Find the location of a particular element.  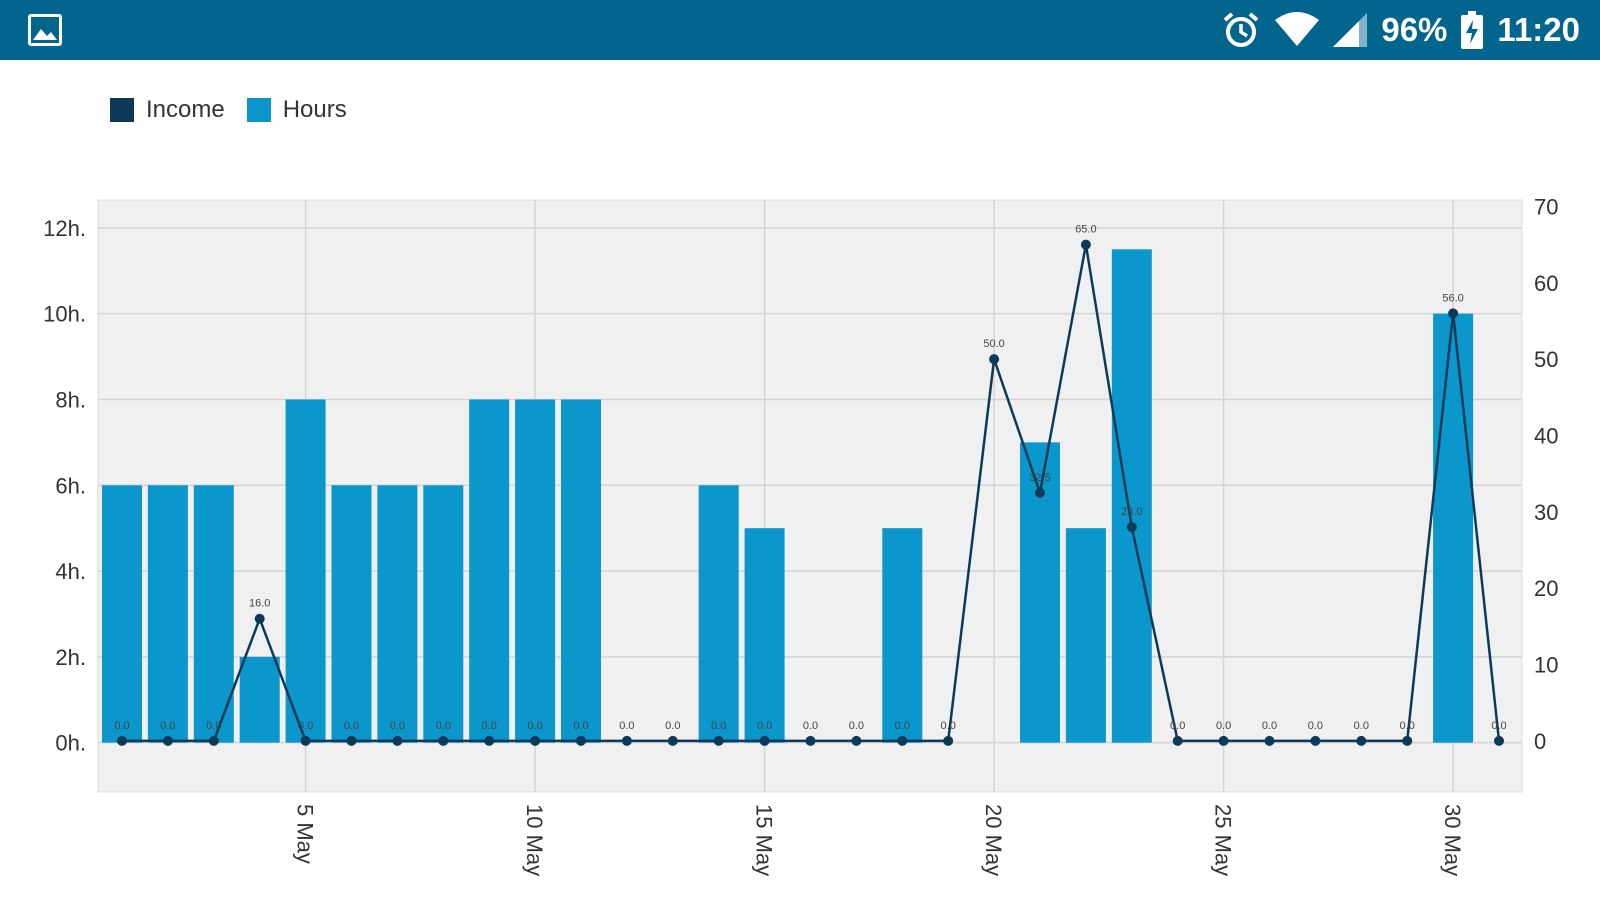

x-tick-label: 15 May is located at coordinates (764, 840).